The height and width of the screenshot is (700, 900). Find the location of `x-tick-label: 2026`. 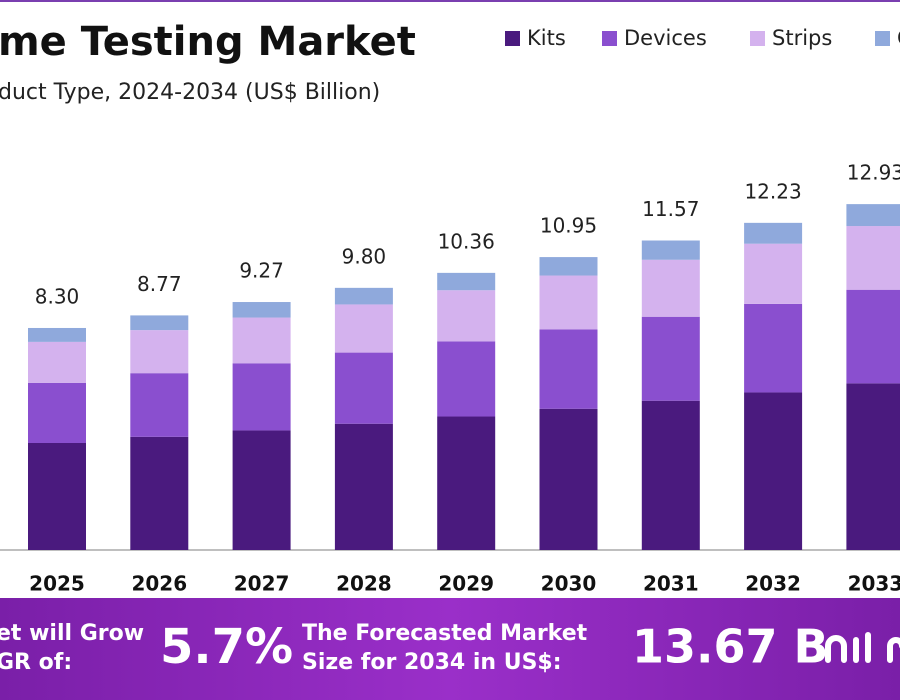

x-tick-label: 2026 is located at coordinates (159, 584).